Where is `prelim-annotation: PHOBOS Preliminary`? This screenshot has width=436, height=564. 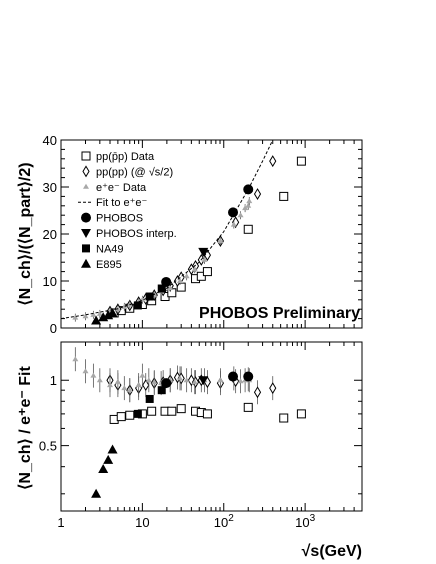 prelim-annotation: PHOBOS Preliminary is located at coordinates (279, 313).